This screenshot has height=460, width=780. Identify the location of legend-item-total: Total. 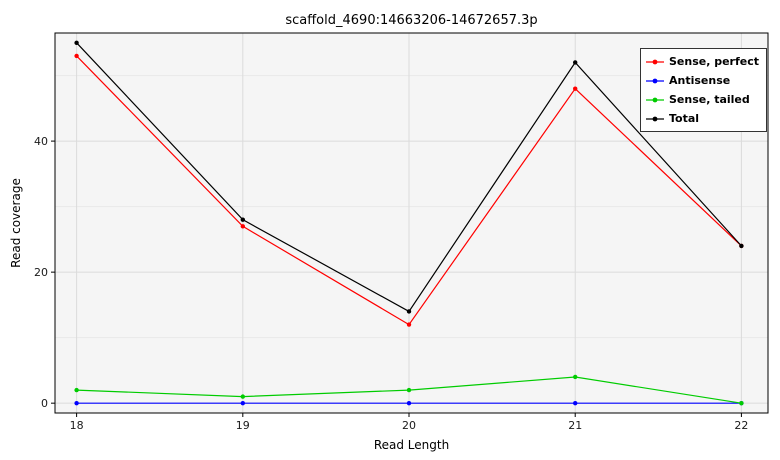
(702, 118).